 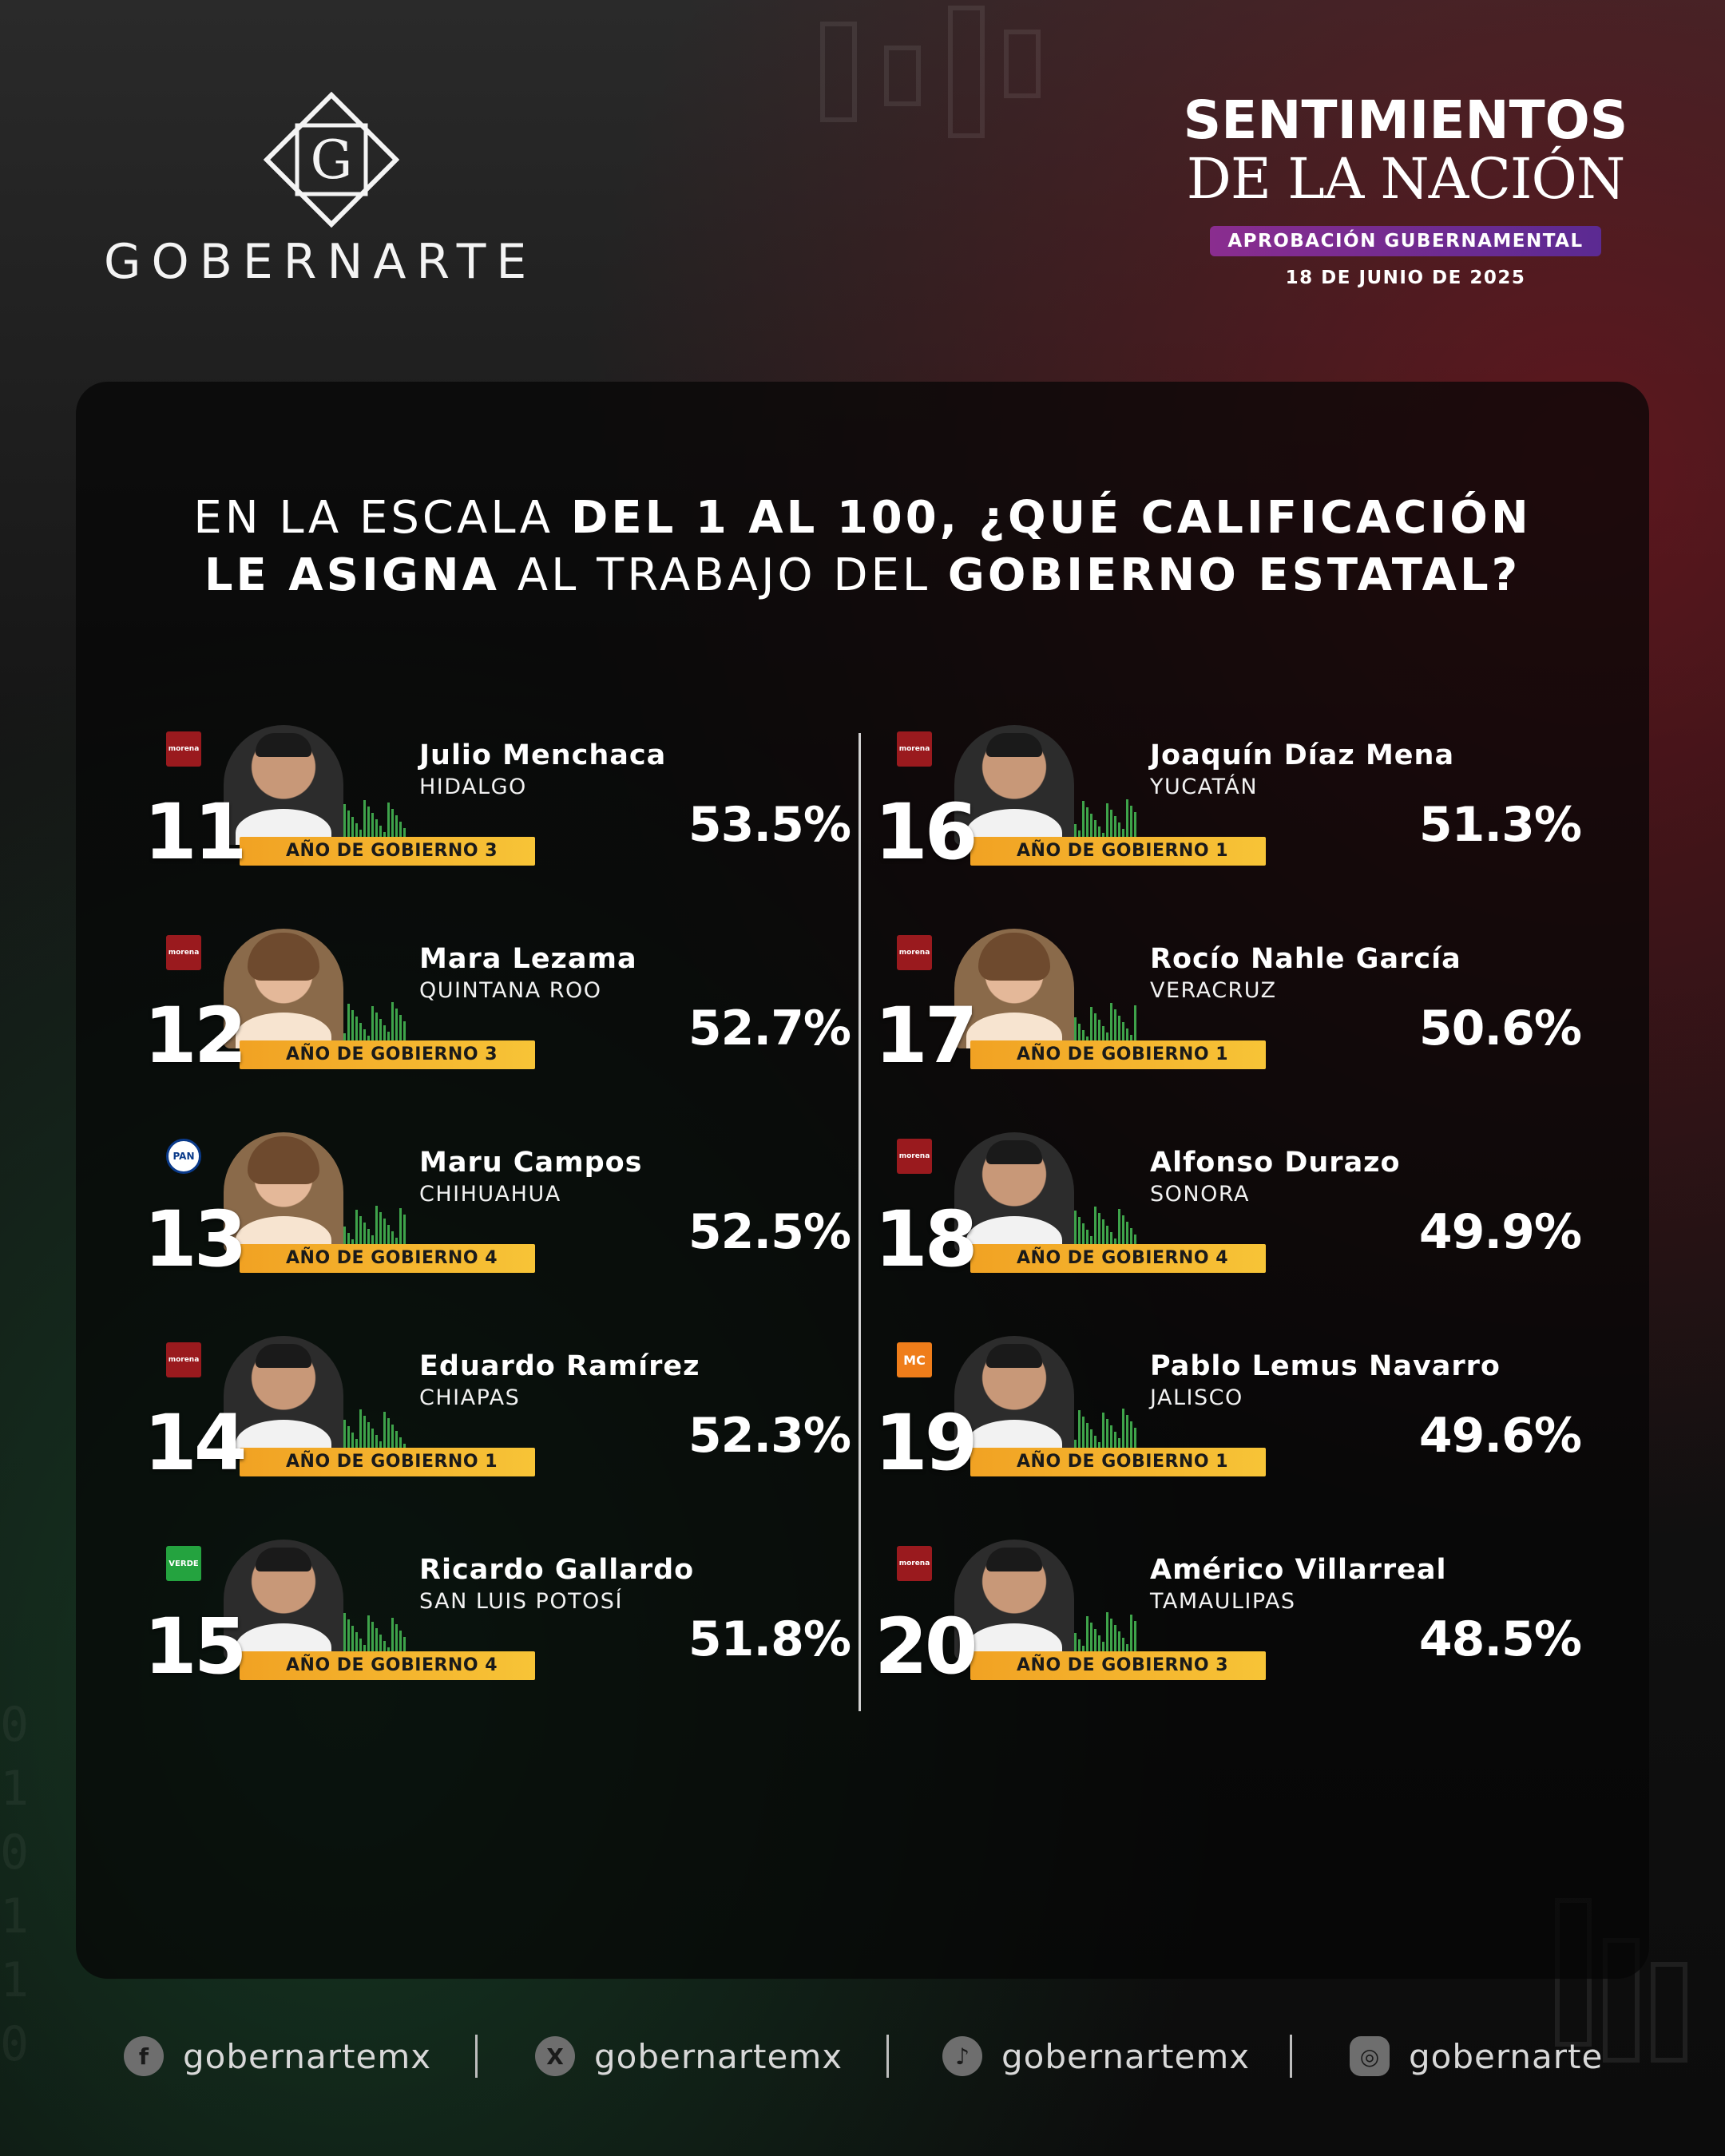 What do you see at coordinates (1406, 179) in the screenshot?
I see `title-line-2: DE LA NACIÓN` at bounding box center [1406, 179].